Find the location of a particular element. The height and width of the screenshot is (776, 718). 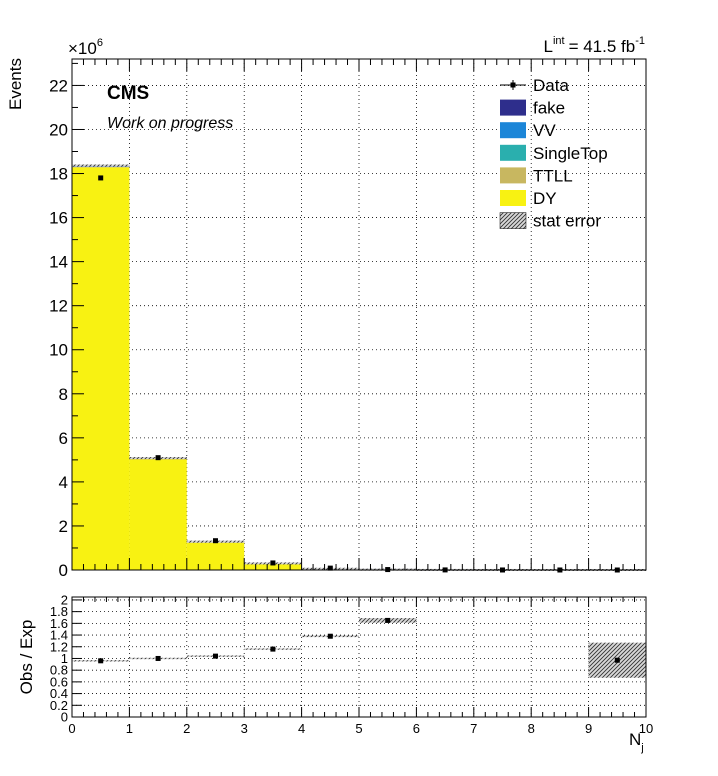

ratio-x-axis-label: Nj is located at coordinates (636, 742).